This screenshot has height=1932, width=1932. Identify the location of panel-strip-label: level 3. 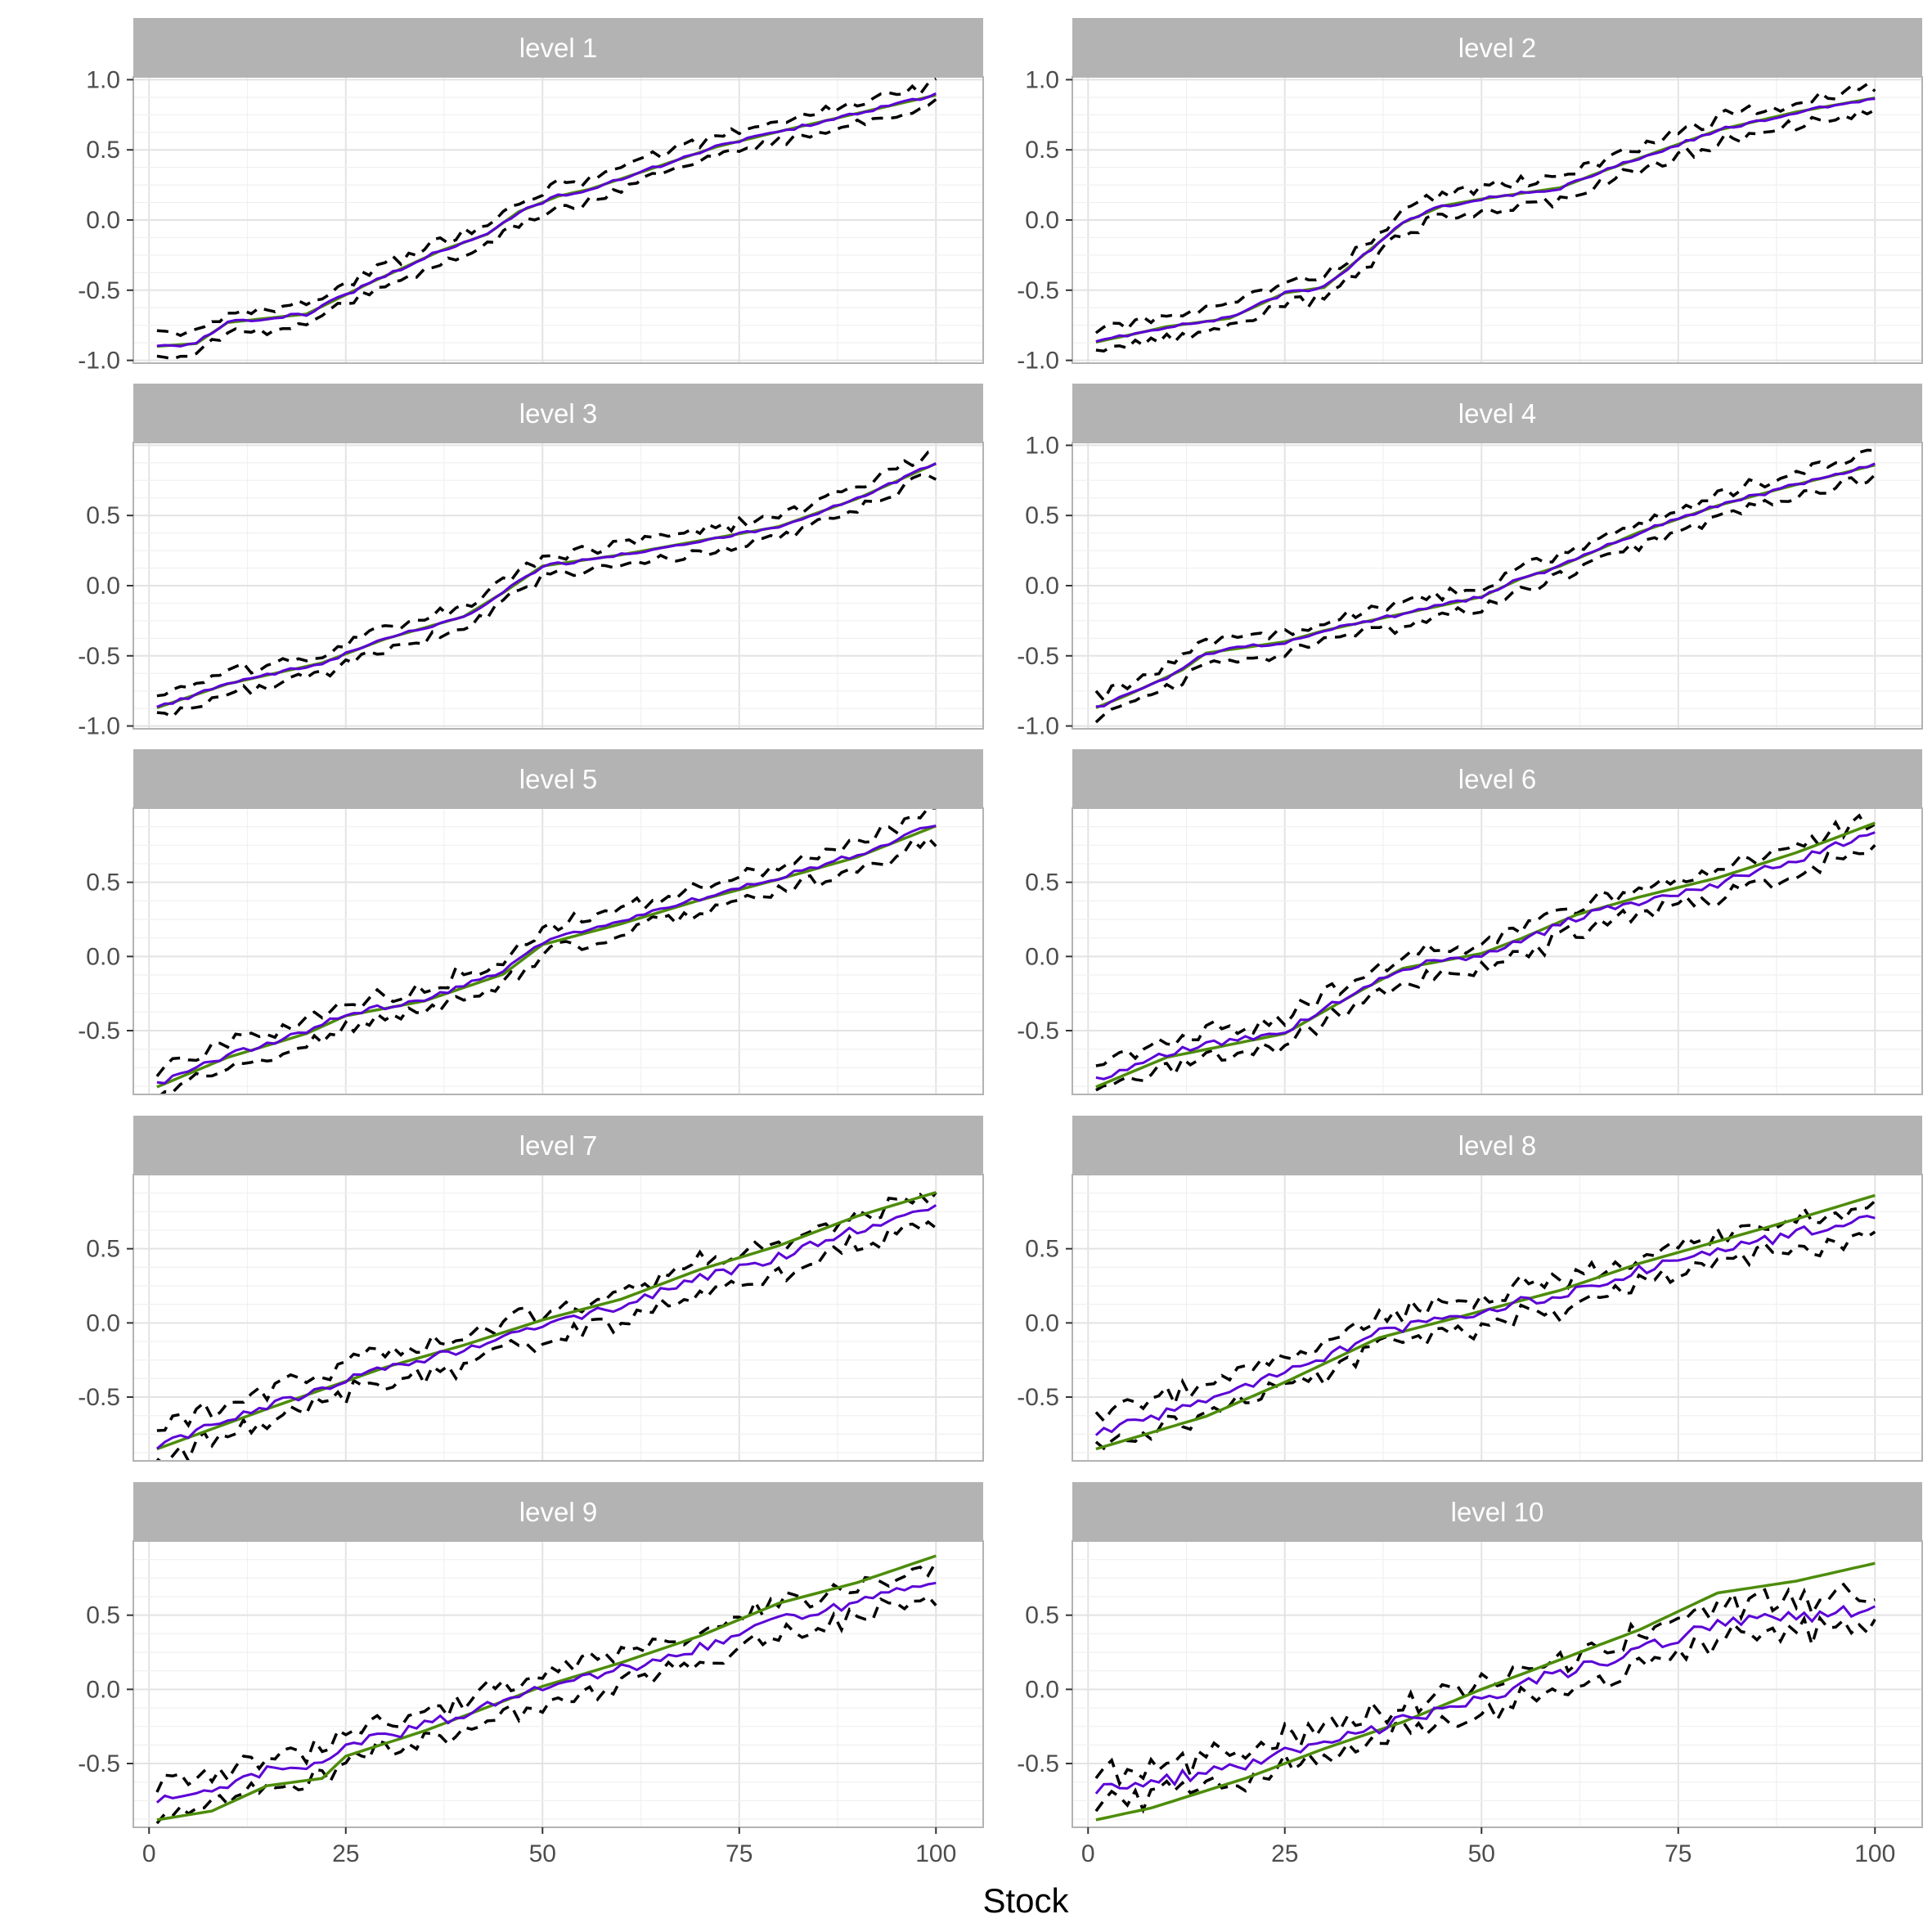
(558, 413).